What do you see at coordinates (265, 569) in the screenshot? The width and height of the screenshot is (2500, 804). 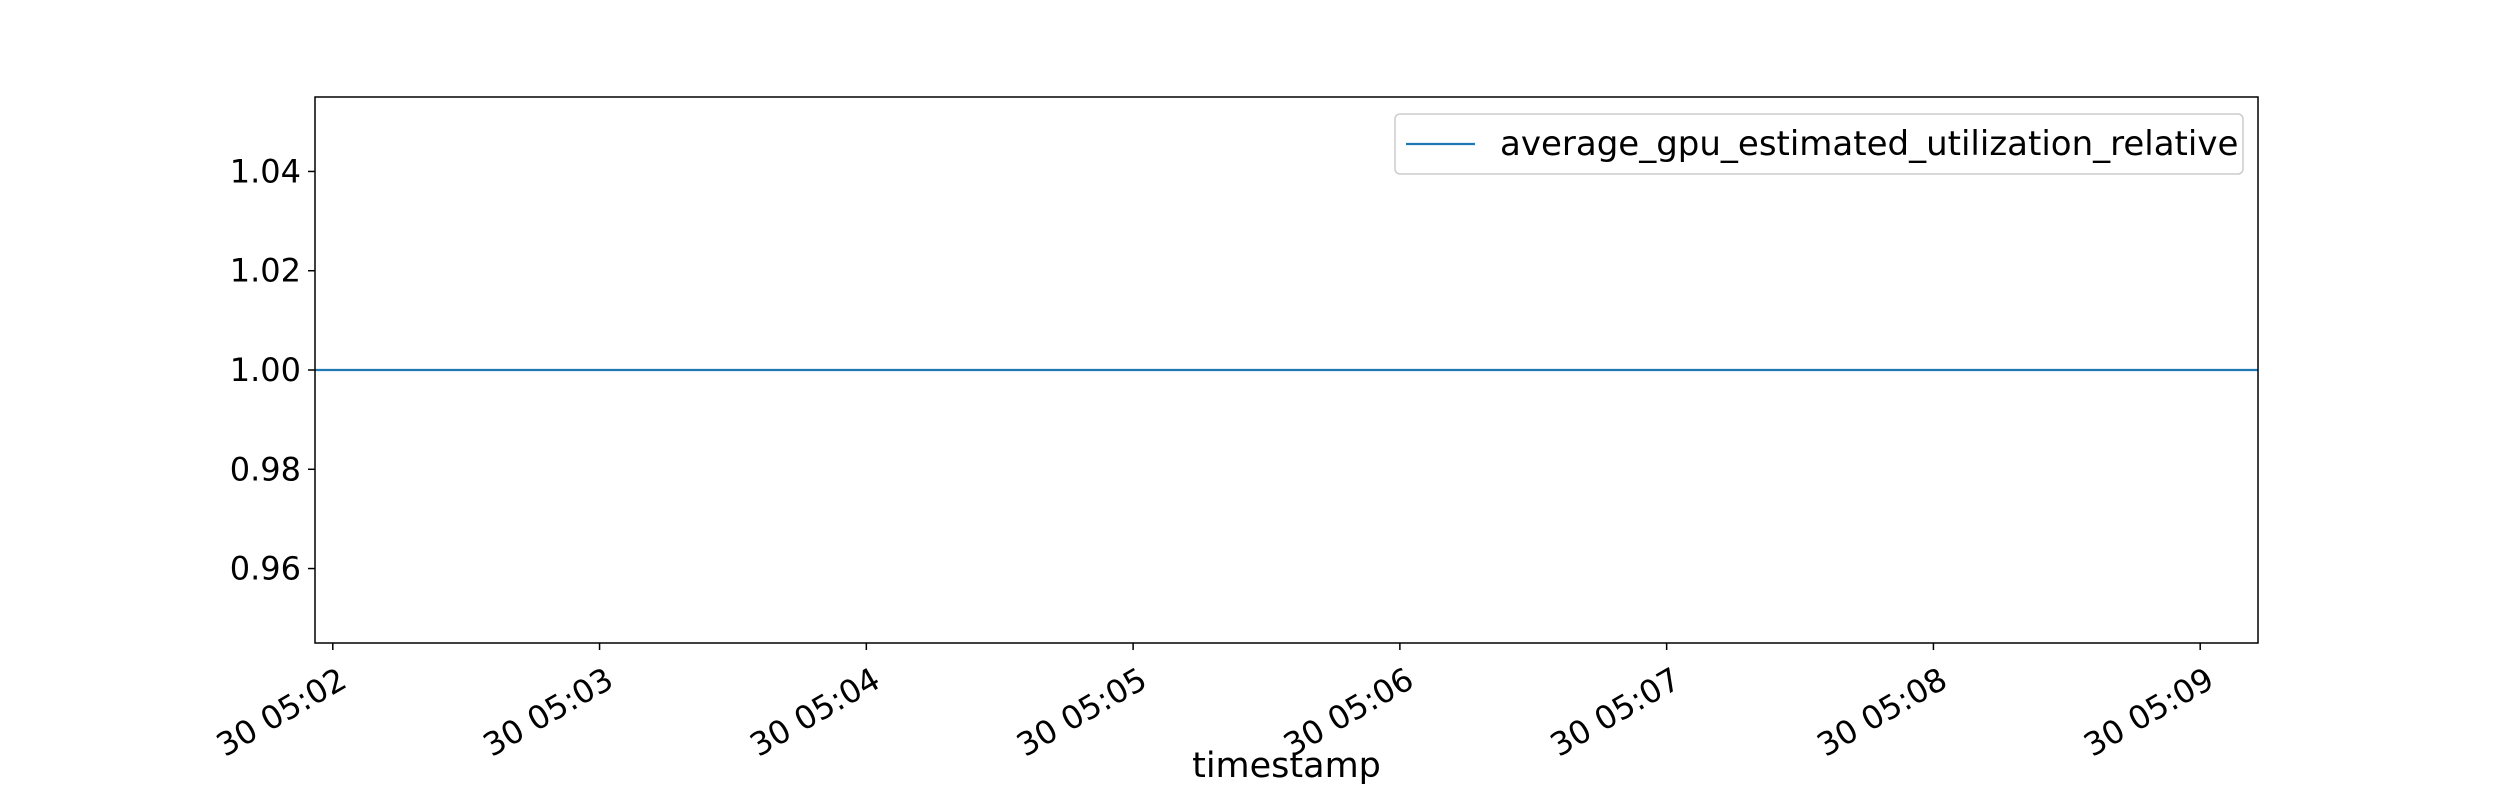 I see `y-tick-label: 0.96` at bounding box center [265, 569].